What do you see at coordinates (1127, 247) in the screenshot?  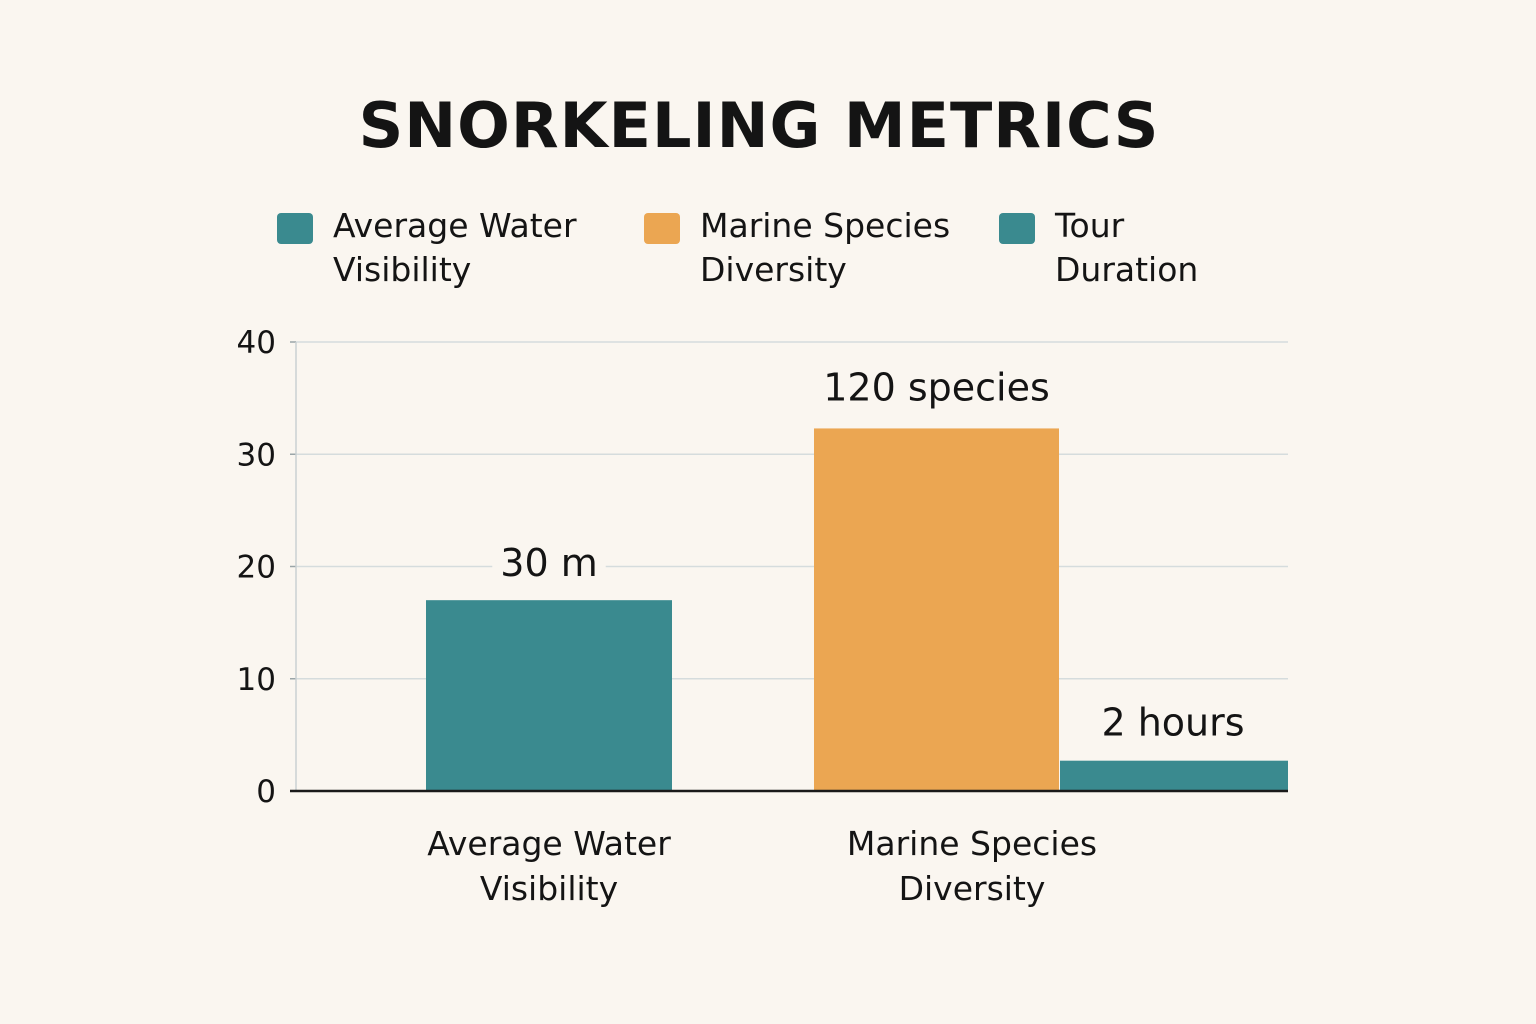 I see `legend-label: Tour Duration` at bounding box center [1127, 247].